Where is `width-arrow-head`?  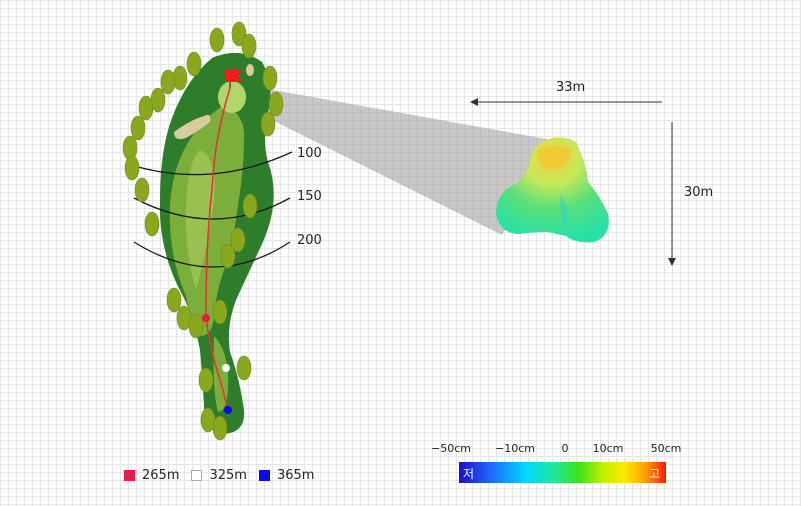 width-arrow-head is located at coordinates (474, 102).